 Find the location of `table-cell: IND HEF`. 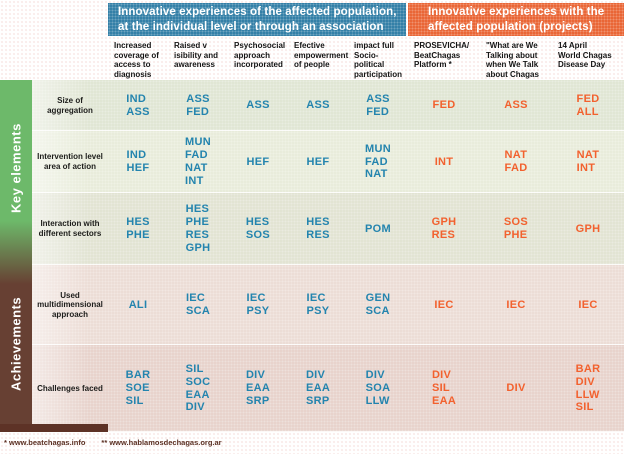

table-cell: IND HEF is located at coordinates (138, 162).